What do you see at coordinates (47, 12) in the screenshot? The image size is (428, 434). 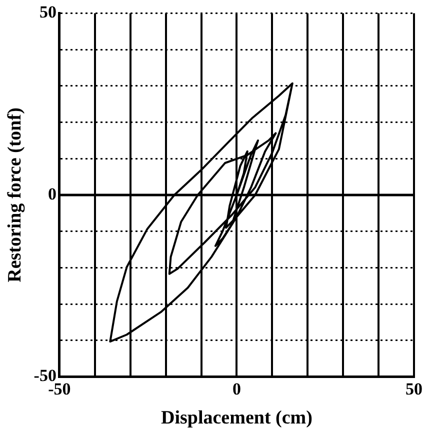 I see `y-tick-label: 50` at bounding box center [47, 12].